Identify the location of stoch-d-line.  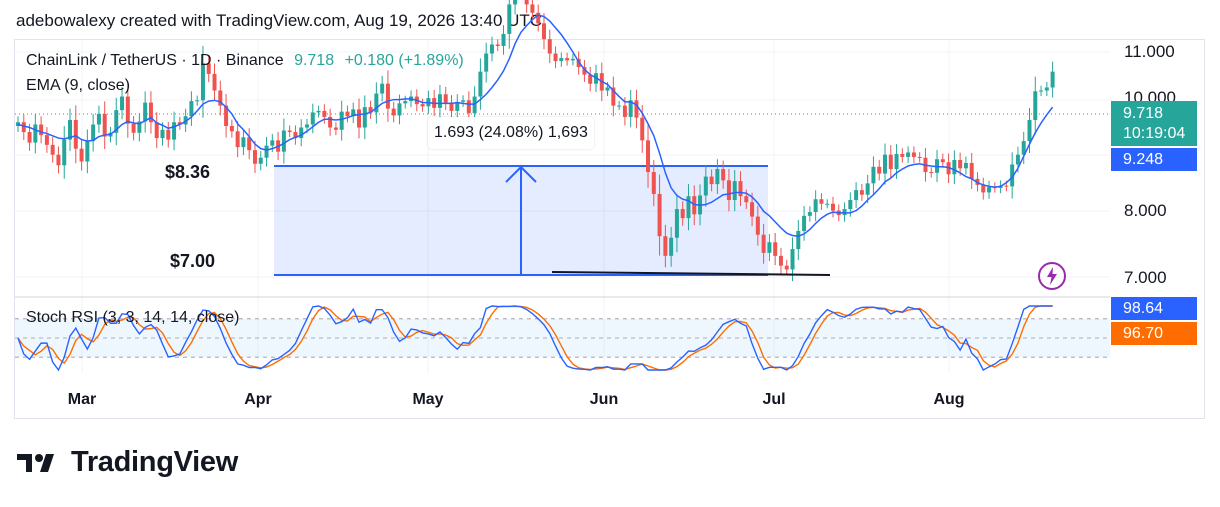
(535, 338).